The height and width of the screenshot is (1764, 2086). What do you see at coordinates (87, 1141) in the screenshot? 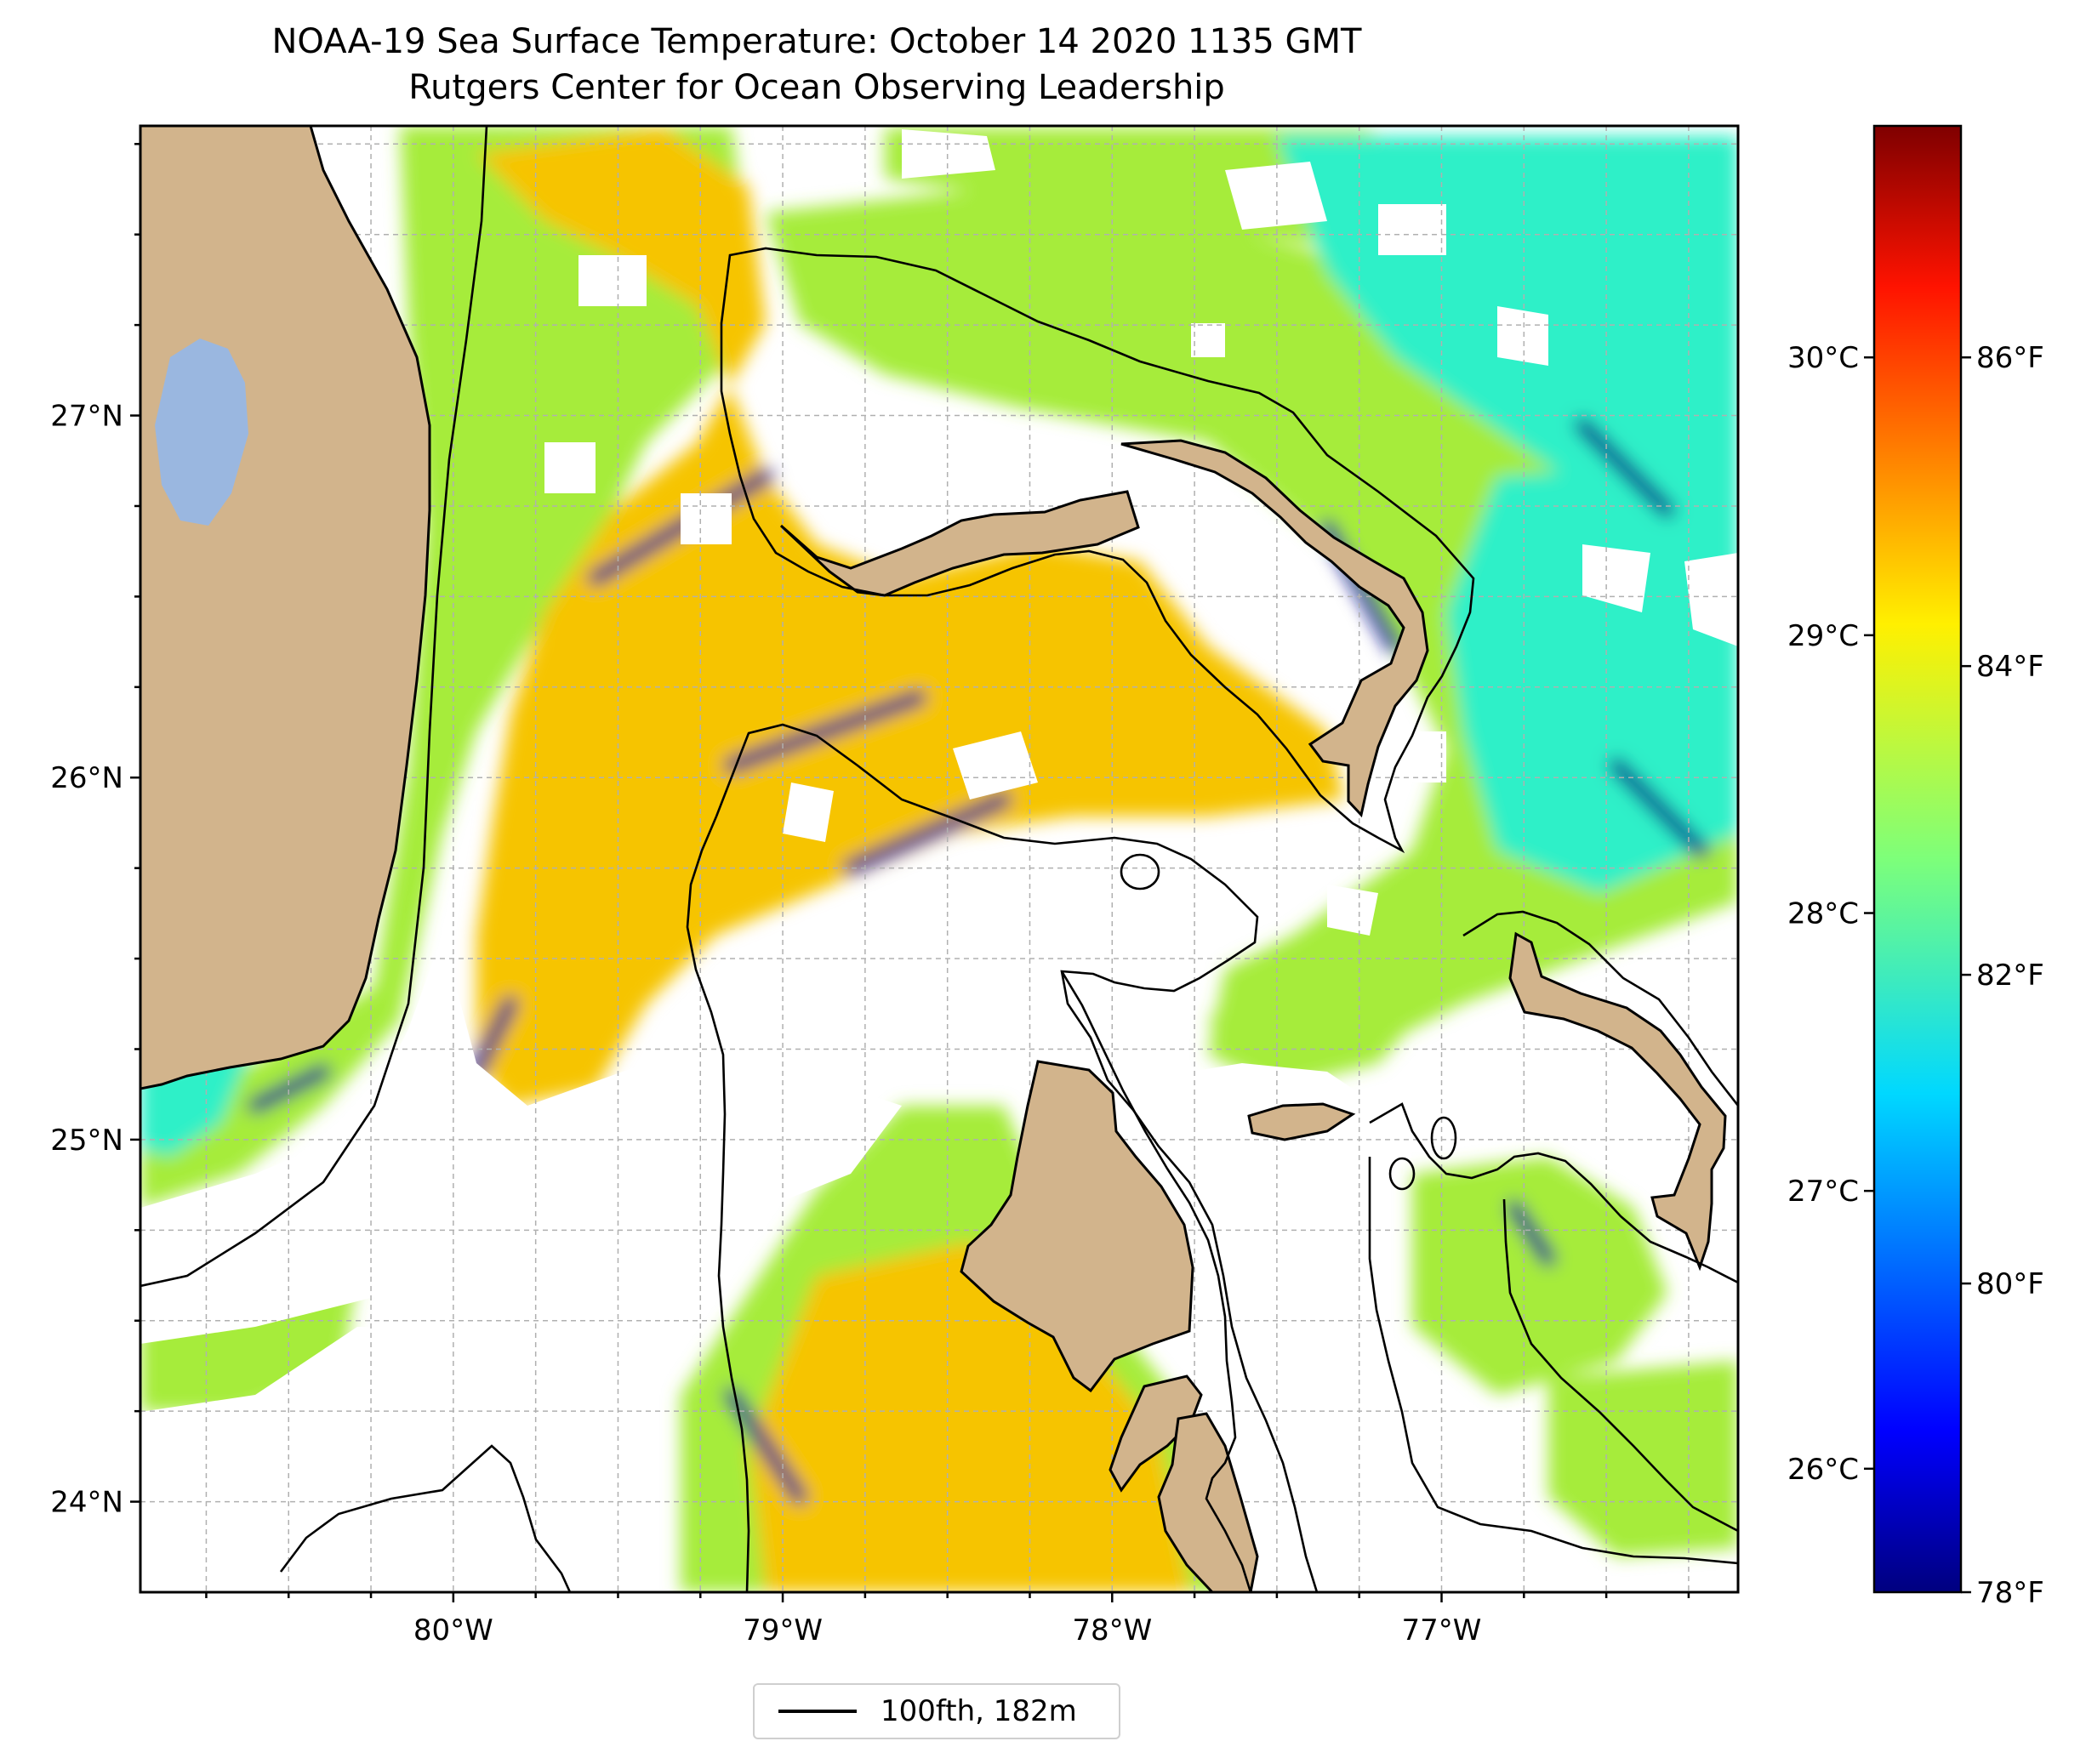
I see `lat-tick-label: 25°N` at bounding box center [87, 1141].